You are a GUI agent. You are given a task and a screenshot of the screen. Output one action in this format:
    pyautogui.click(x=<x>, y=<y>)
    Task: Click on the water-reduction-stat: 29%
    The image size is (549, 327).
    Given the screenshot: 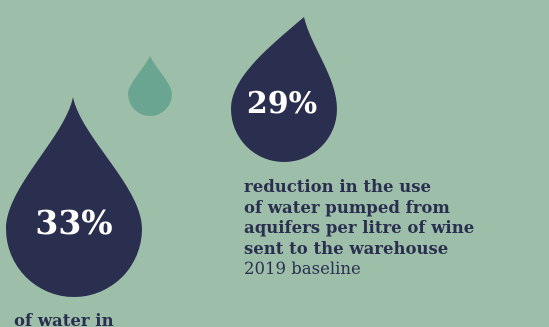 What is the action you would take?
    pyautogui.click(x=282, y=103)
    